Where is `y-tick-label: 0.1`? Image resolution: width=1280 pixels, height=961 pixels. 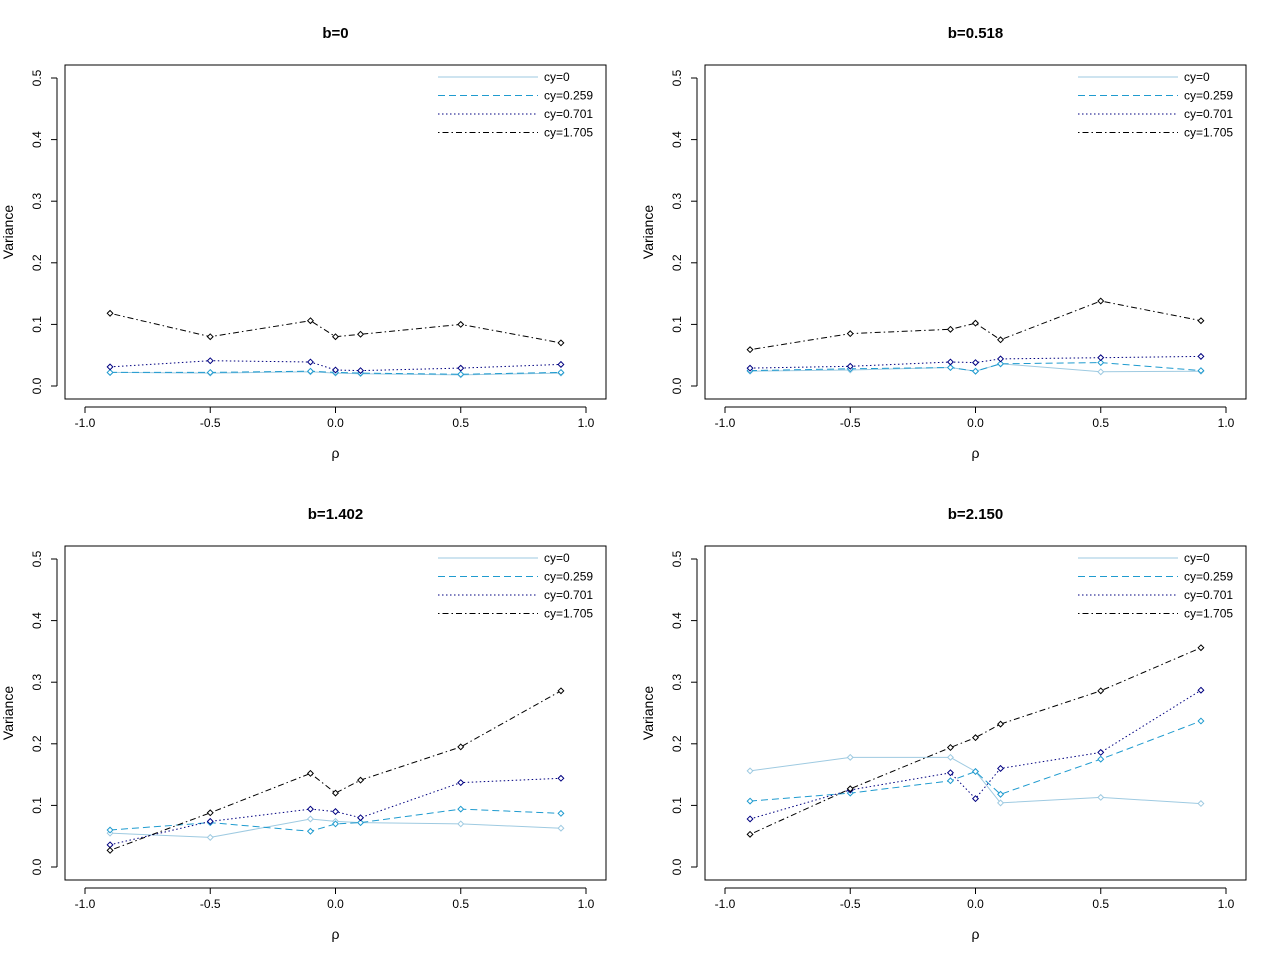
y-tick-label: 0.1 is located at coordinates (677, 805).